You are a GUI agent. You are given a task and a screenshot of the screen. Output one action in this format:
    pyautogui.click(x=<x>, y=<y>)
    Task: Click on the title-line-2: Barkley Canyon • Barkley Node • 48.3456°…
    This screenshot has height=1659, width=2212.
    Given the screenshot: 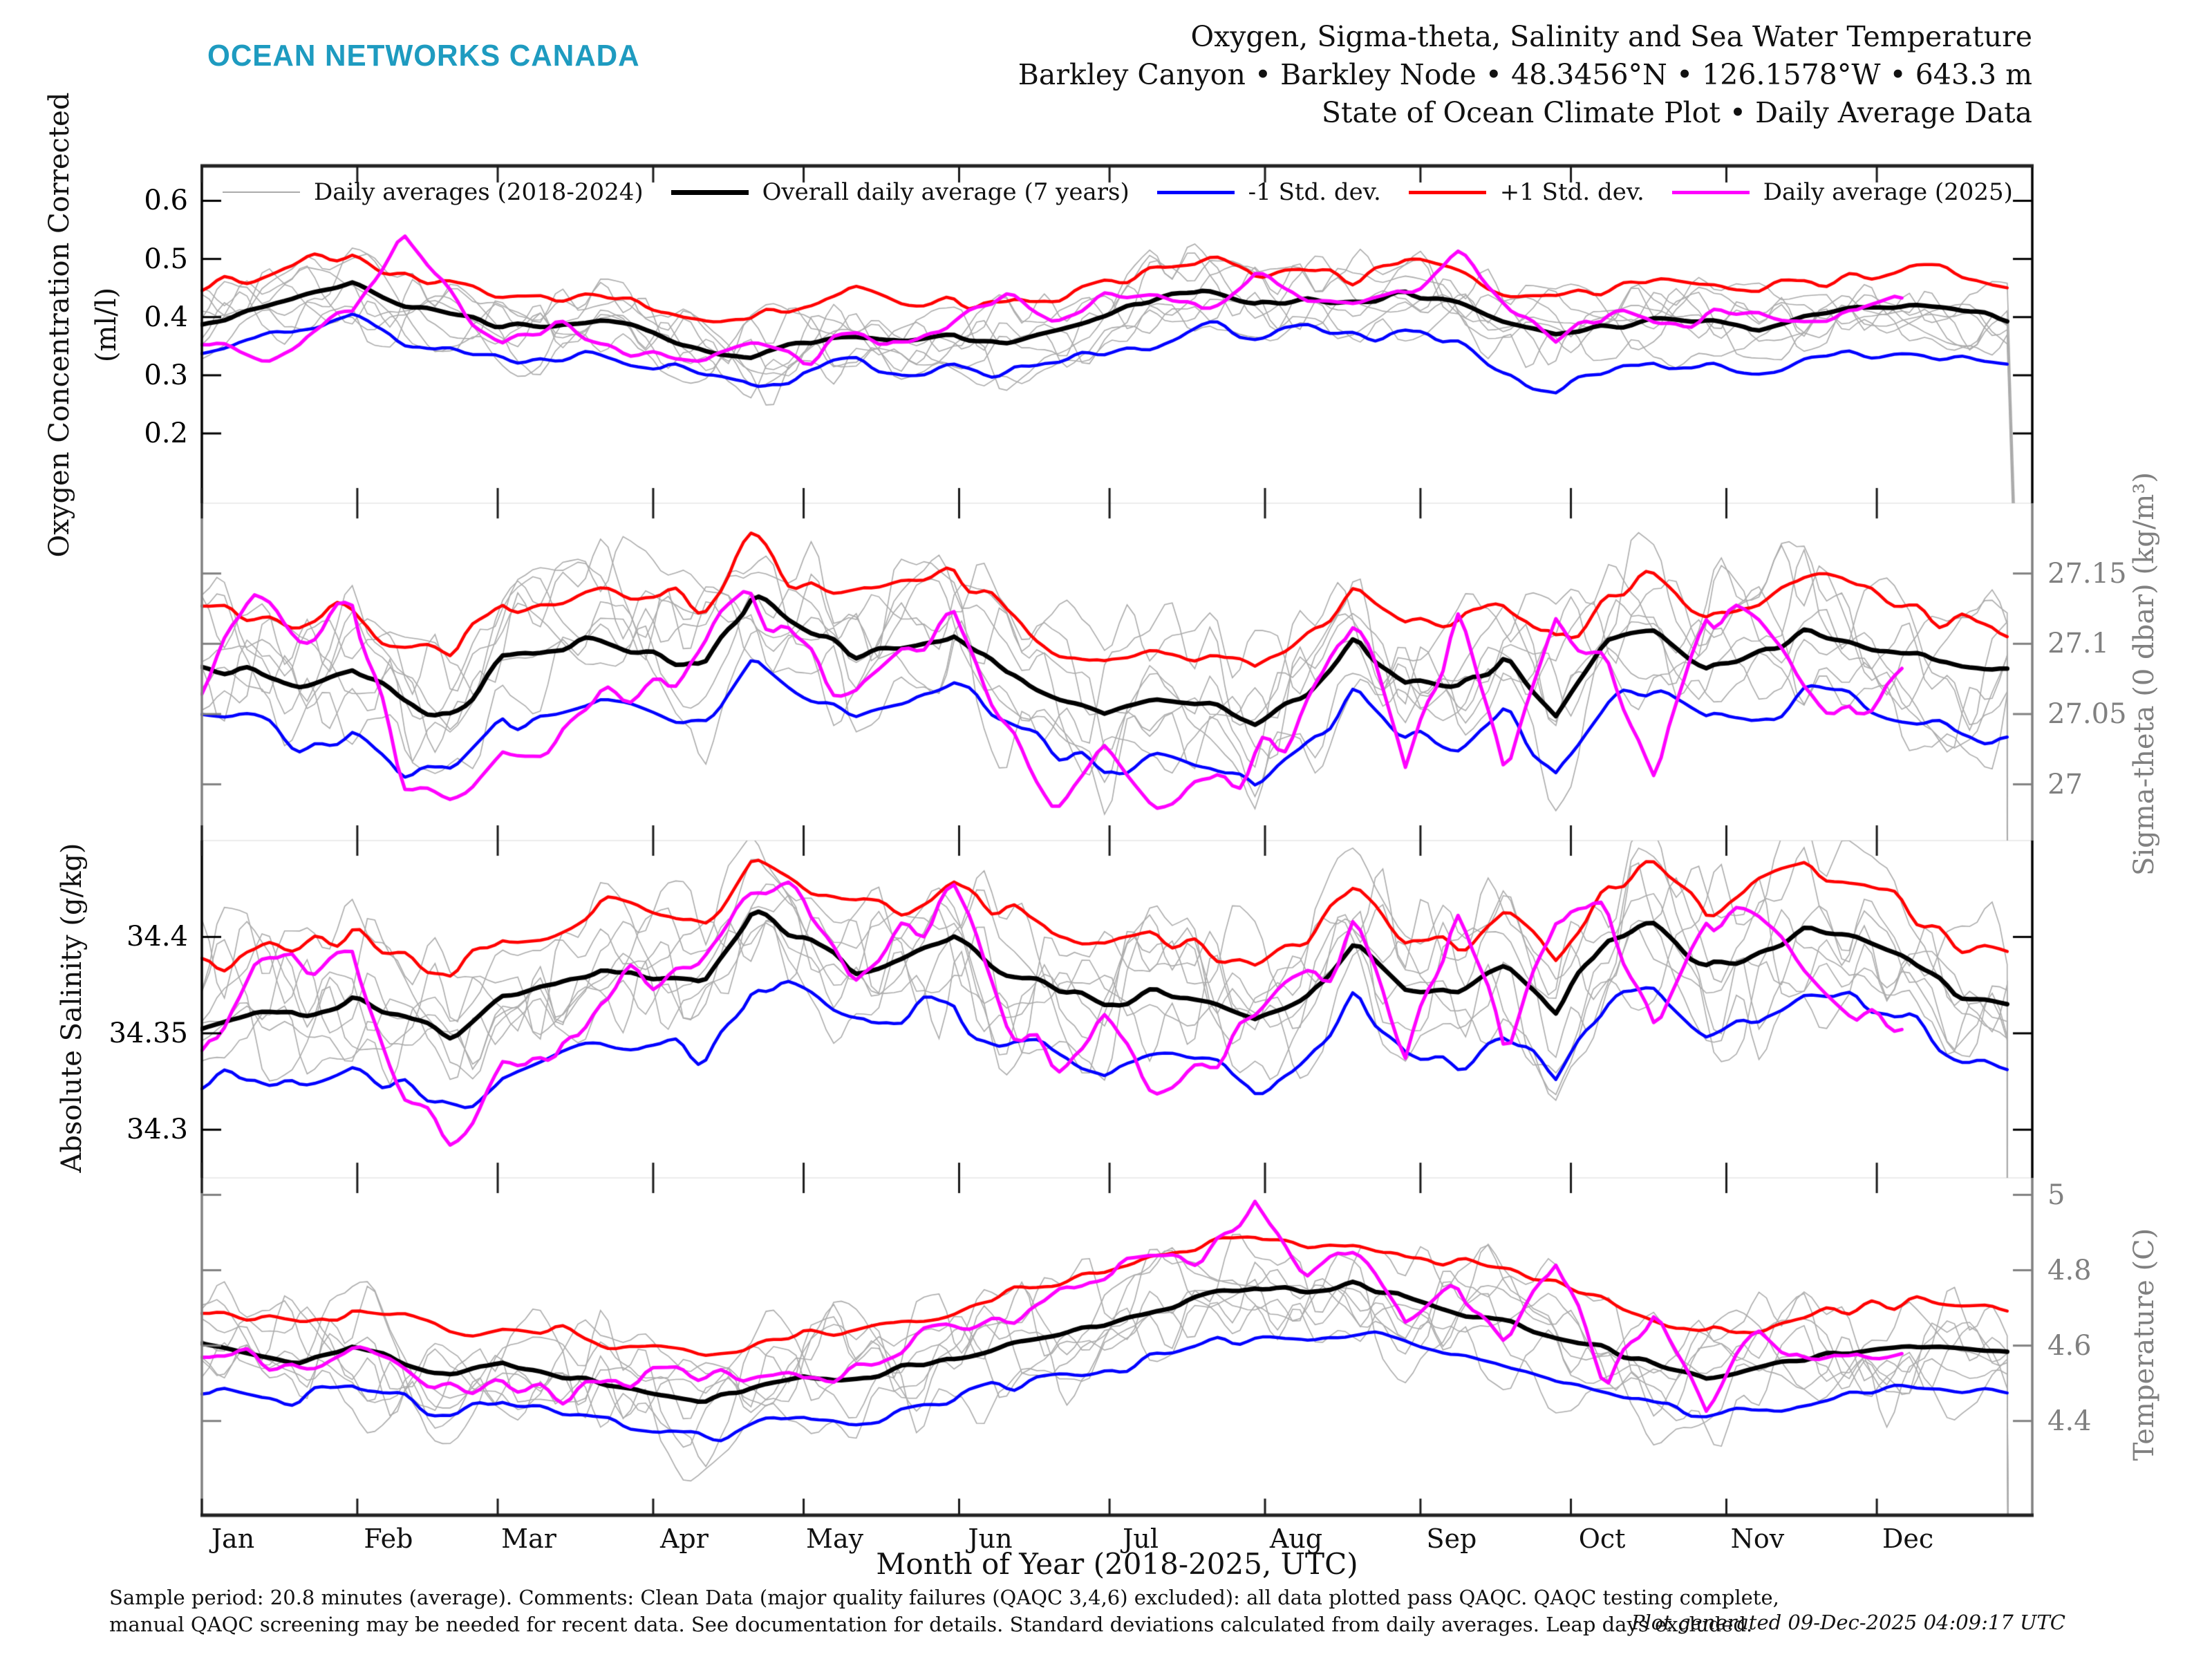 What is the action you would take?
    pyautogui.click(x=1525, y=74)
    